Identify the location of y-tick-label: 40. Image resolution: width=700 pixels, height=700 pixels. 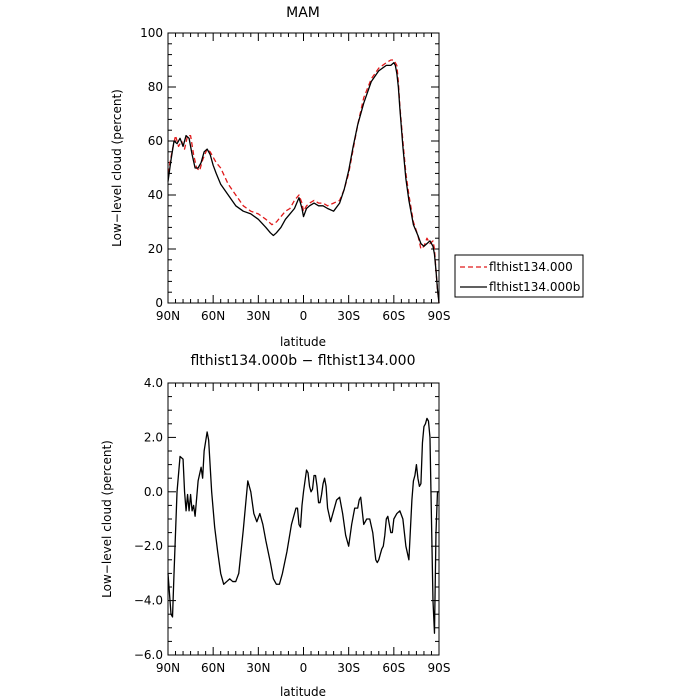
(155, 195).